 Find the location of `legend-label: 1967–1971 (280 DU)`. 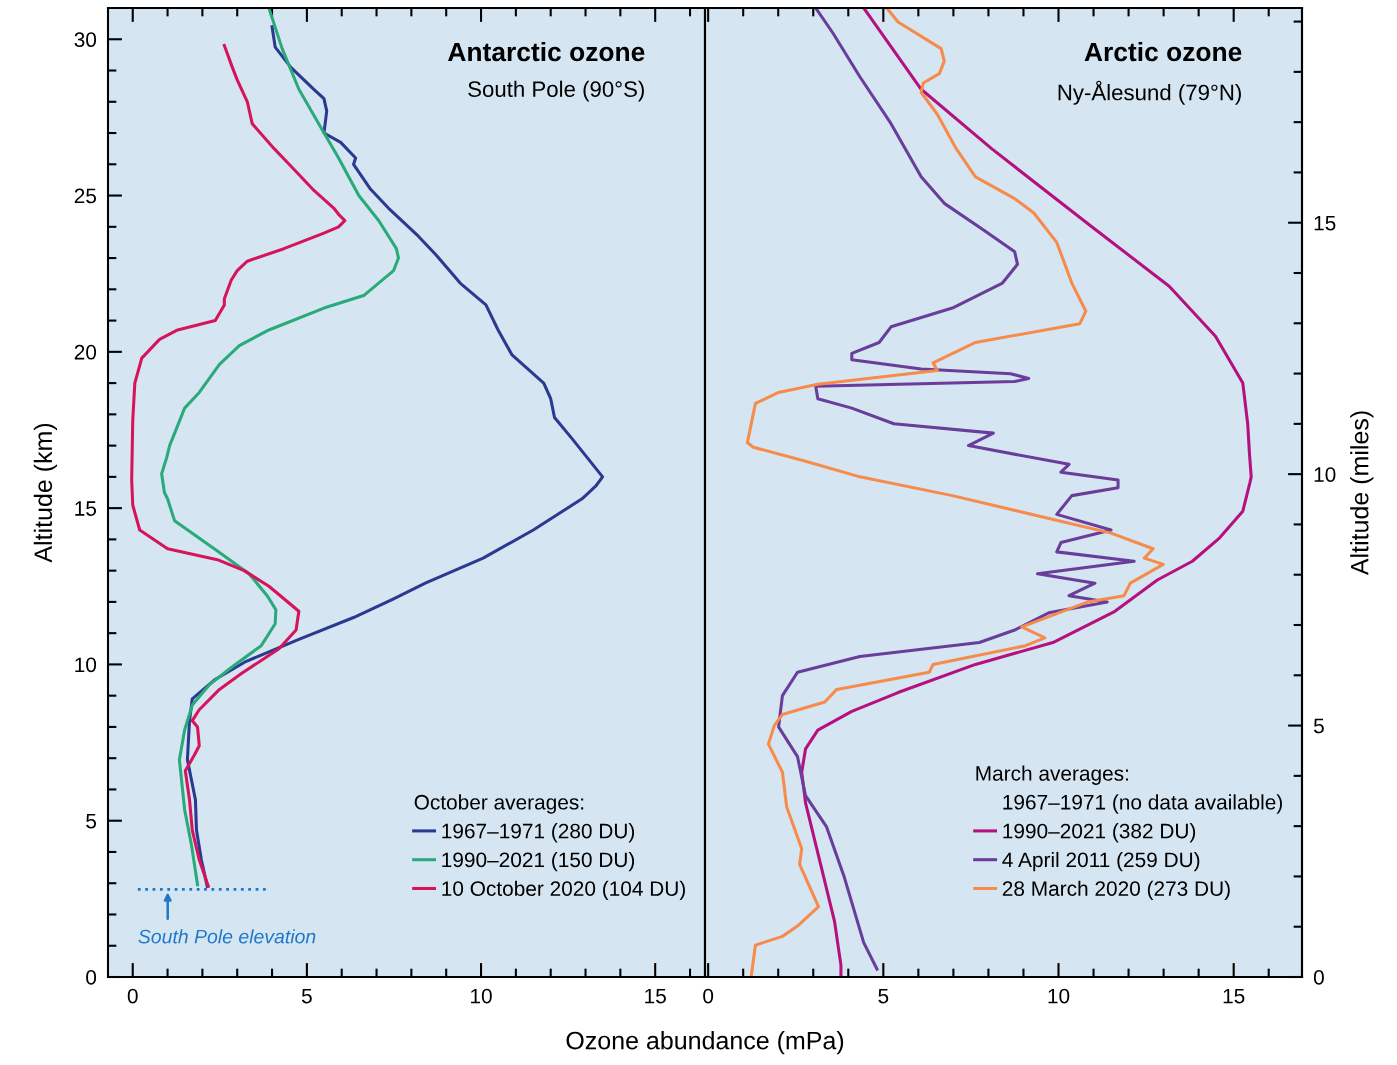

legend-label: 1967–1971 (280 DU) is located at coordinates (538, 833).